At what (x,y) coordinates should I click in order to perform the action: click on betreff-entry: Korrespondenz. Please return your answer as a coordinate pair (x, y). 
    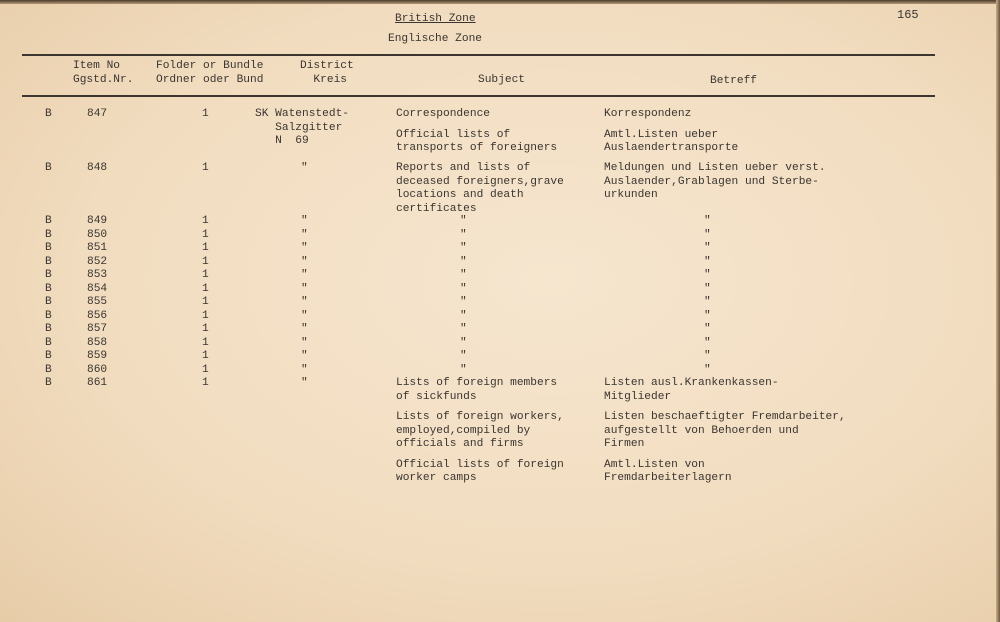
    Looking at the image, I should click on (648, 114).